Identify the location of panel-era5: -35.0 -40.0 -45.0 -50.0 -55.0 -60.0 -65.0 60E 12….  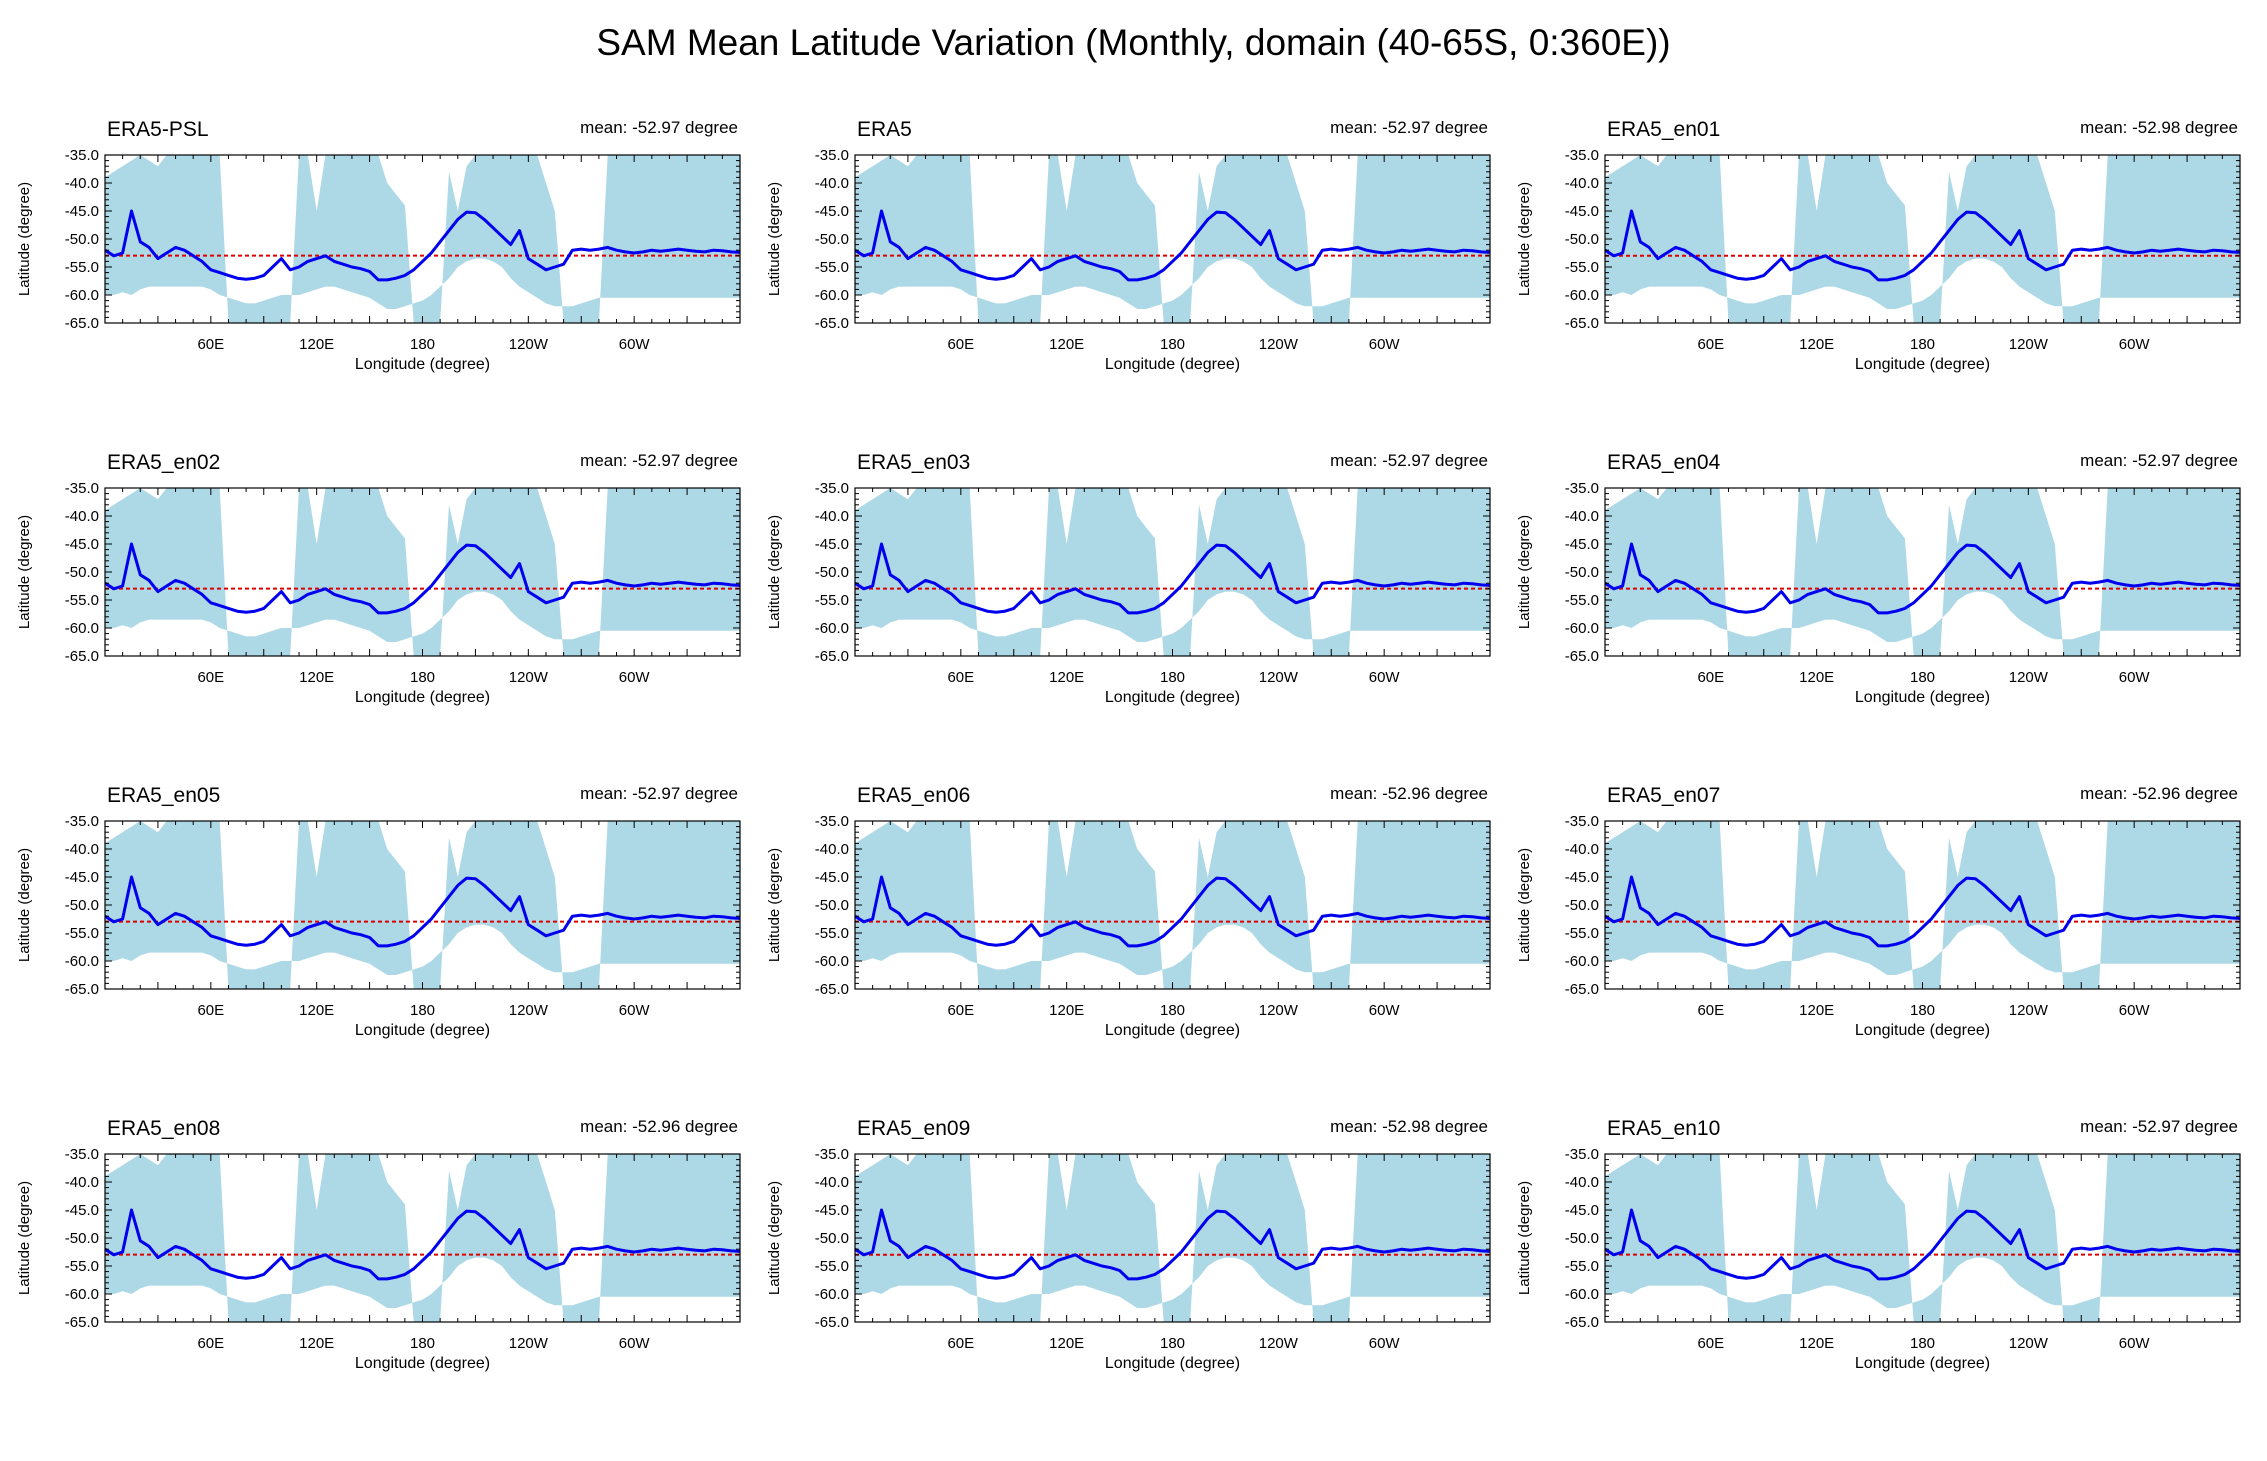
(1128, 245).